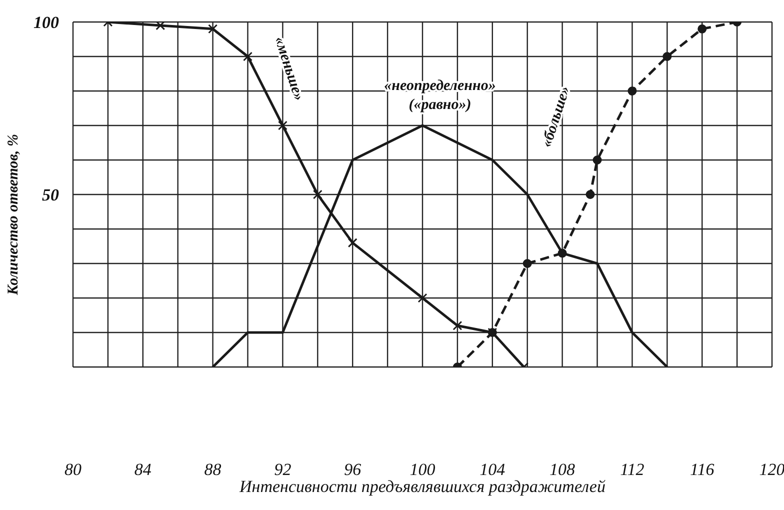 This screenshot has height=510, width=784. I want to click on x-tick-label: 116, so click(702, 469).